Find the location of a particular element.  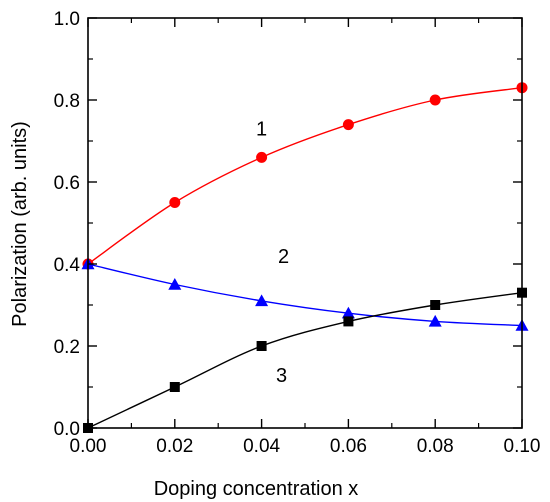

y-tick-label: 1.0 is located at coordinates (67, 19).